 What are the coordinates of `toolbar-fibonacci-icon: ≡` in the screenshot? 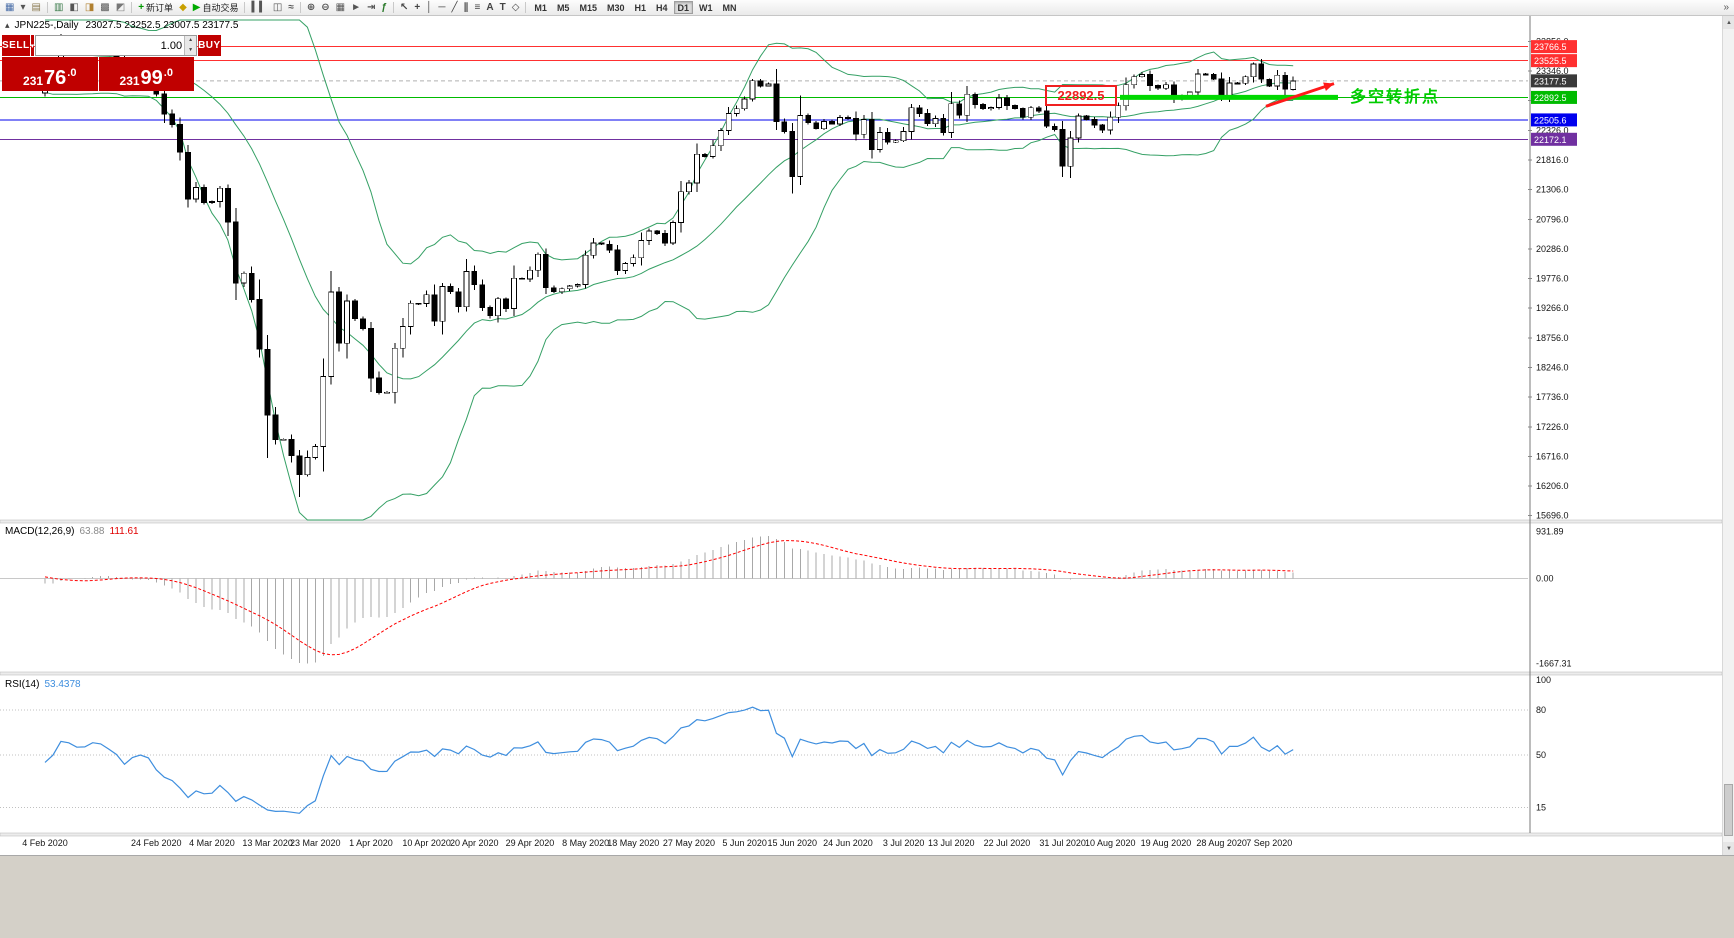 It's located at (478, 8).